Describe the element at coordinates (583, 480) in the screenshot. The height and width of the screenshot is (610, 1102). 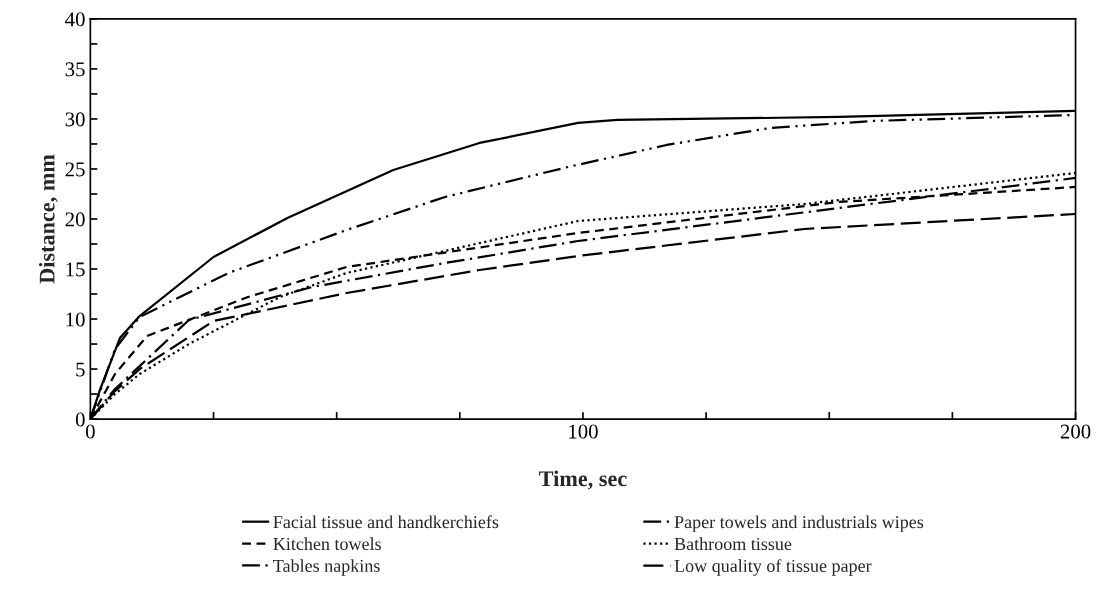
I see `x-axis-title: Time, sec` at that location.